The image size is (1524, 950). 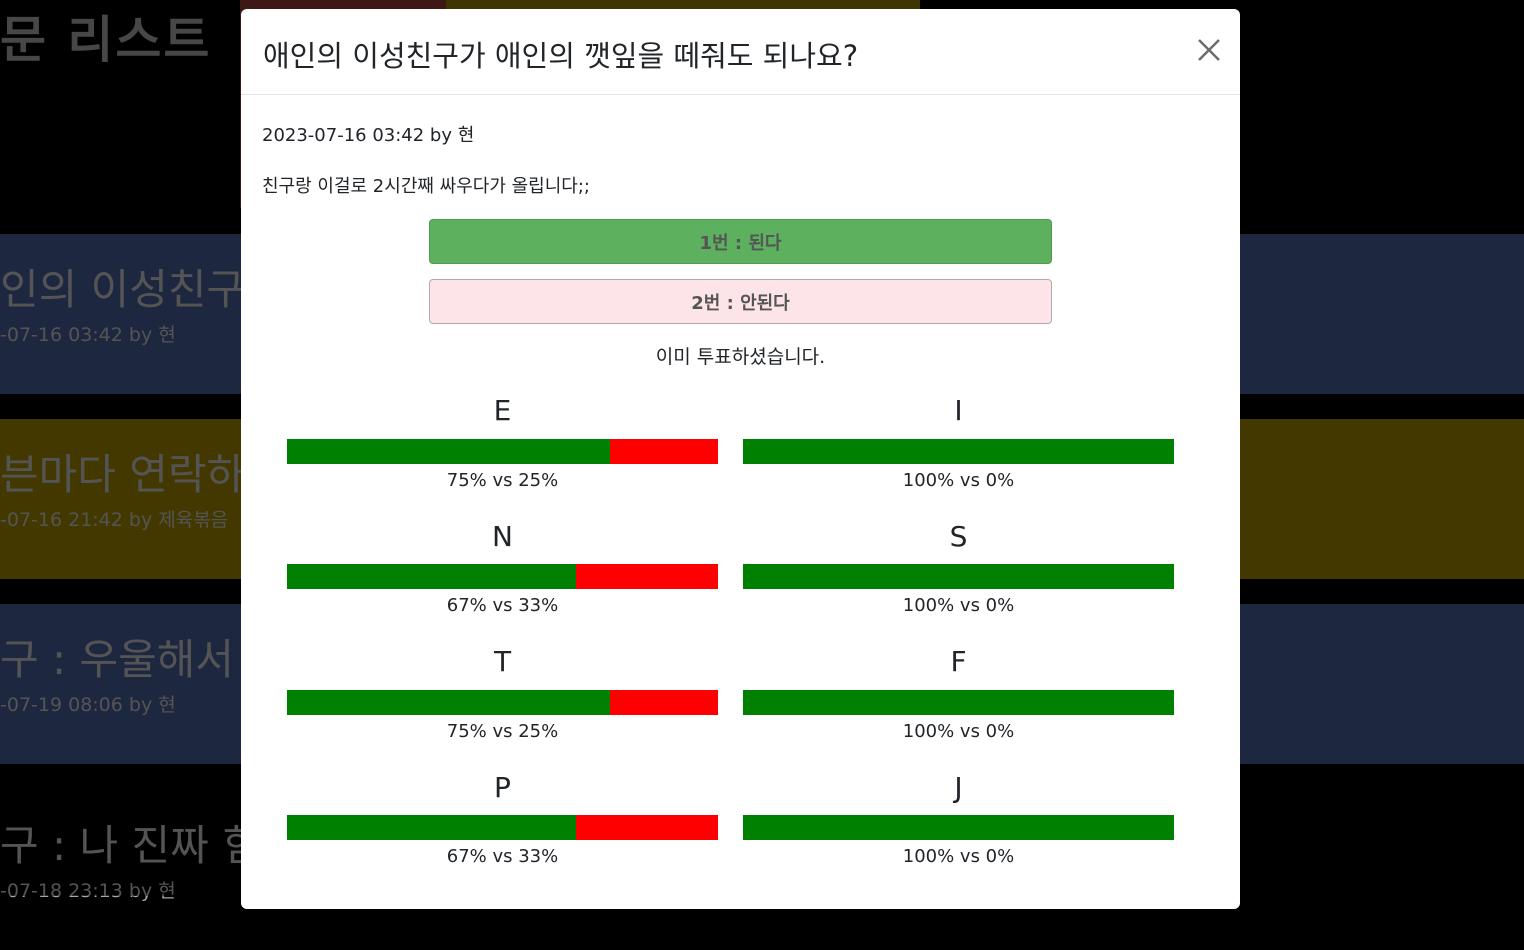 I want to click on stat-e: E 75% vs 25%, so click(x=502, y=443).